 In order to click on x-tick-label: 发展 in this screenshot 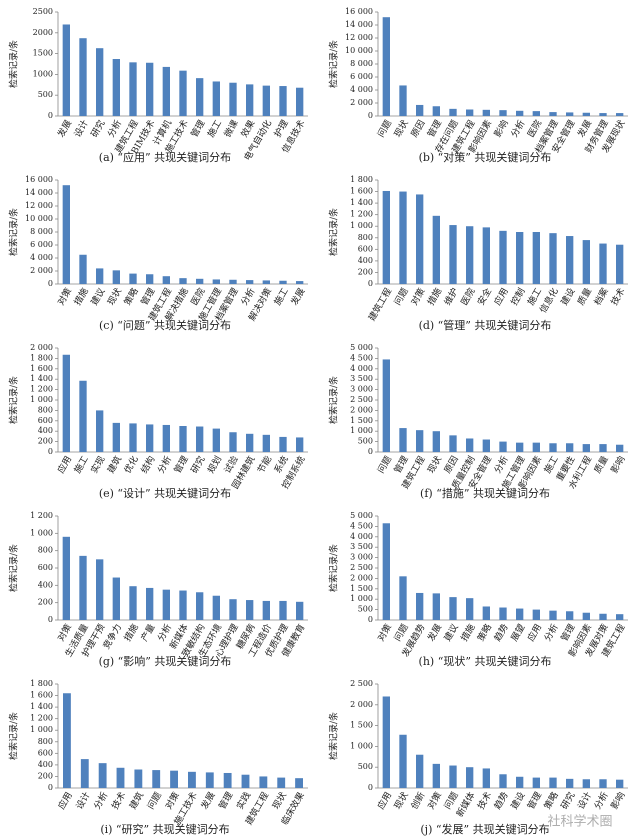, I will do `click(64, 129)`.